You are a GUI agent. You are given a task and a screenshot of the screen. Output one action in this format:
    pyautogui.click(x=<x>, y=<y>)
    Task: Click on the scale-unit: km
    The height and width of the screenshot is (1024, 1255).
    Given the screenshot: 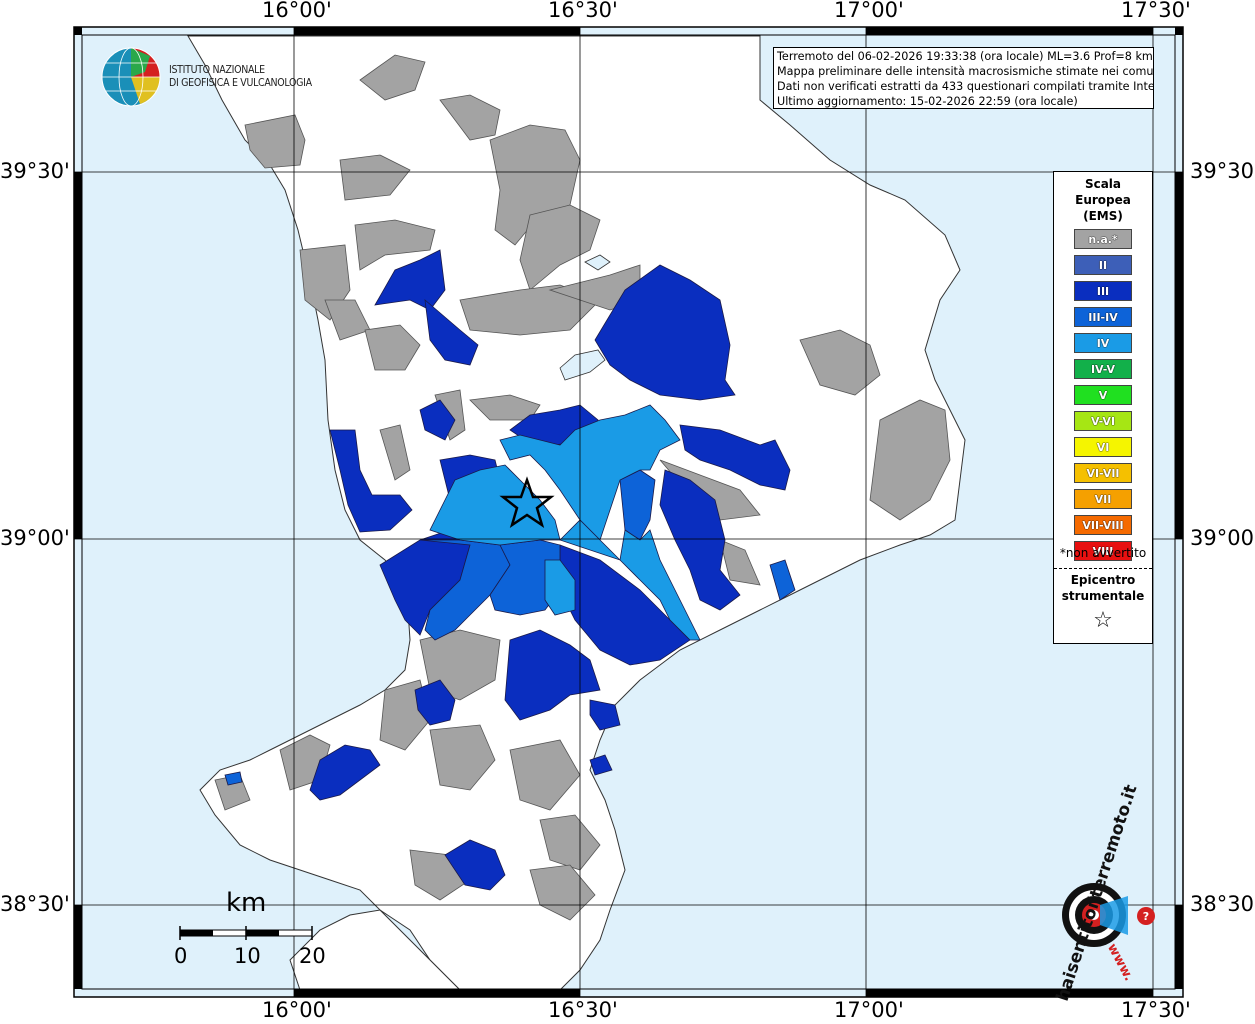 What is the action you would take?
    pyautogui.click(x=246, y=903)
    